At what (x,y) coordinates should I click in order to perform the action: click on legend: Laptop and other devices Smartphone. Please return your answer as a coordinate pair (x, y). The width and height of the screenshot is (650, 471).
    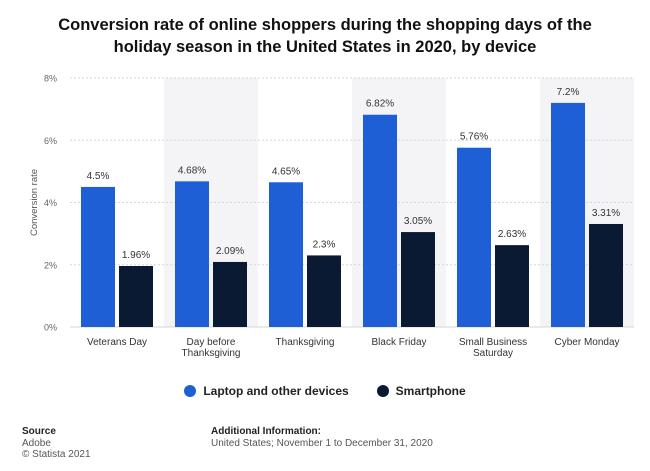
    Looking at the image, I should click on (325, 391).